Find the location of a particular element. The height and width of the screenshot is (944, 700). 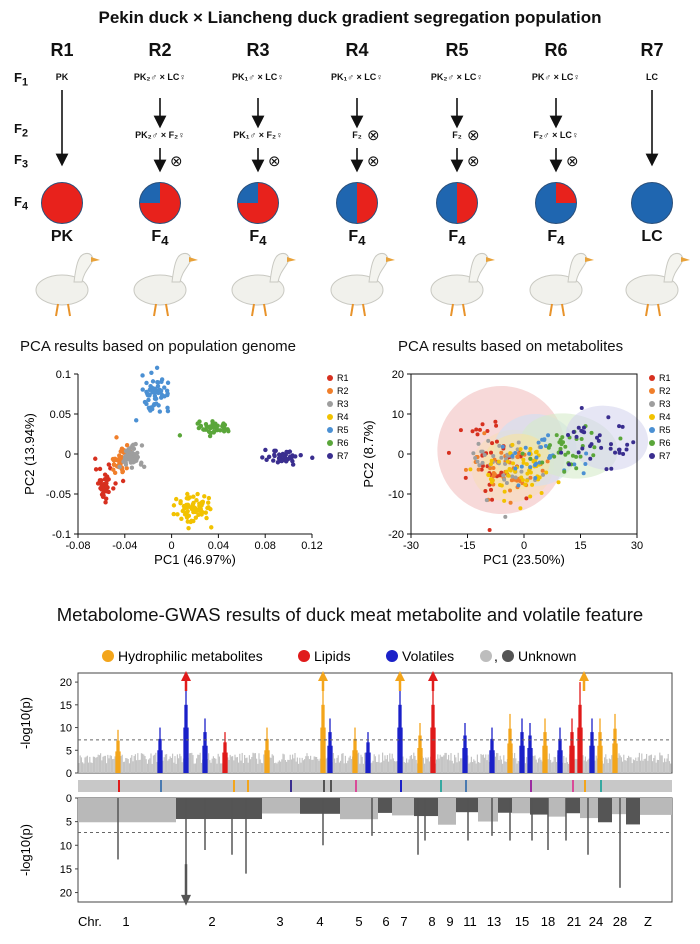

legend-label: R5 is located at coordinates (343, 430).